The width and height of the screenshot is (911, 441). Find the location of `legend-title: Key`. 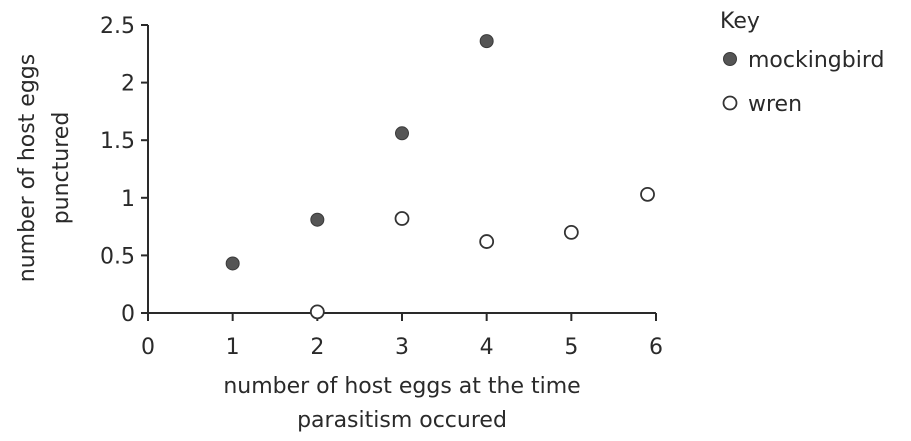

legend-title: Key is located at coordinates (740, 21).